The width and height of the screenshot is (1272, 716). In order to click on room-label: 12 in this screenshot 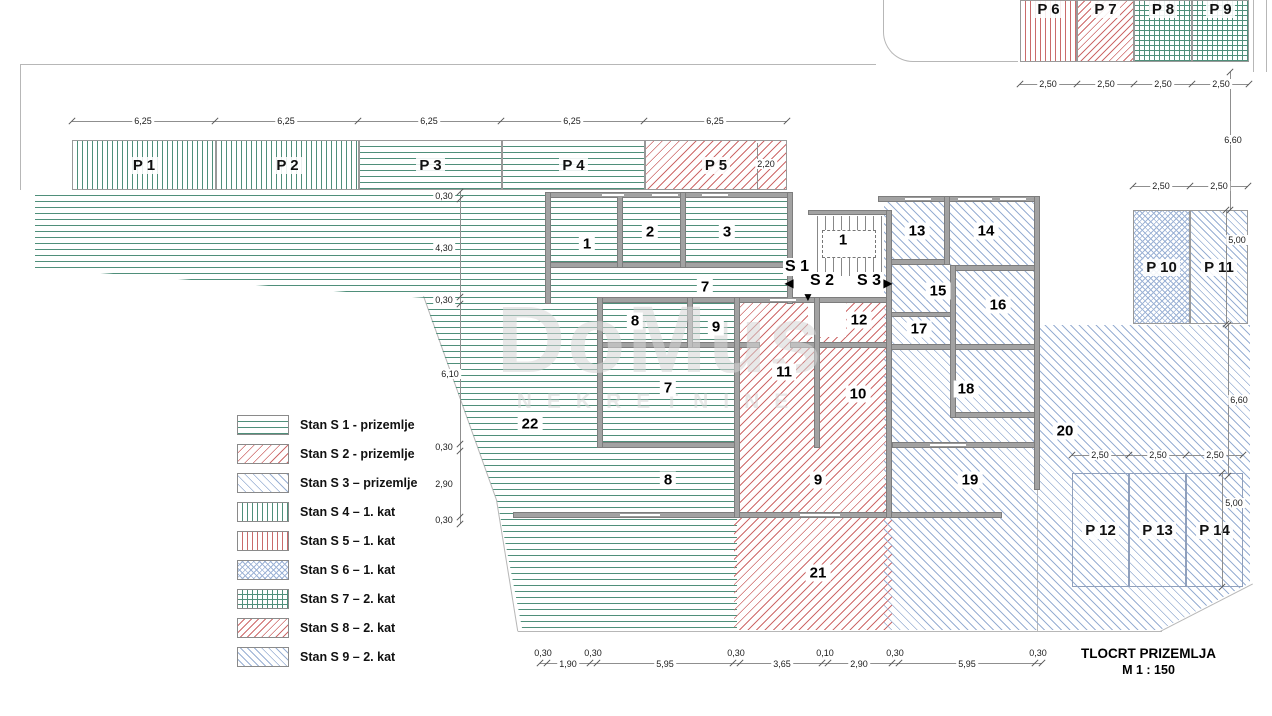, I will do `click(859, 320)`.